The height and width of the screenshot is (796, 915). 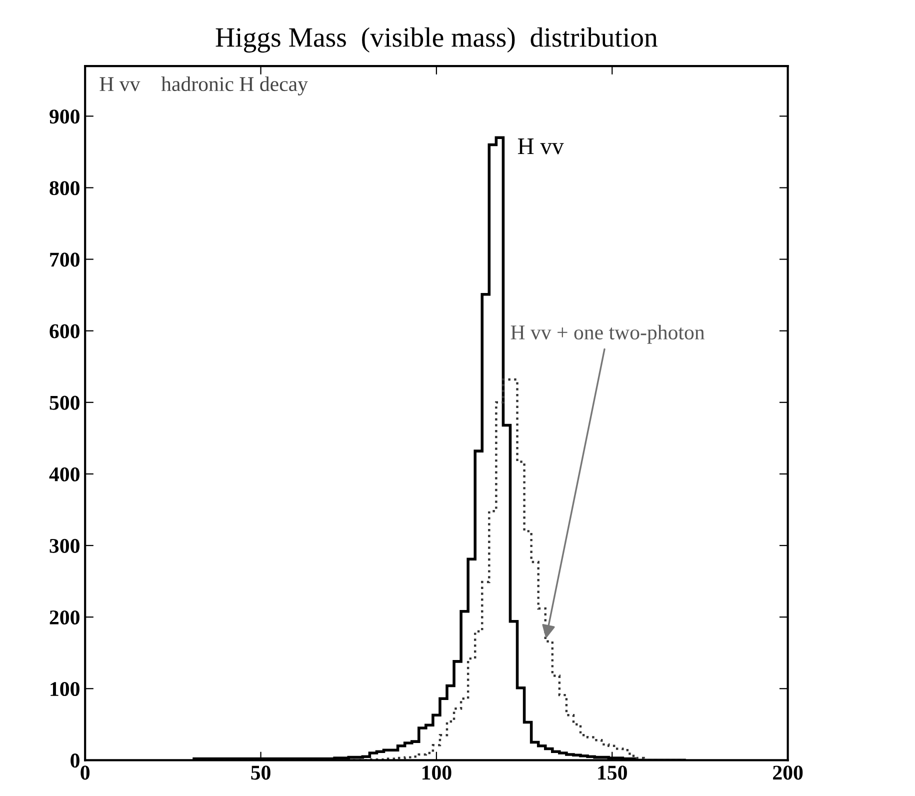 What do you see at coordinates (204, 86) in the screenshot?
I see `annotation: H vv hadronic H decay` at bounding box center [204, 86].